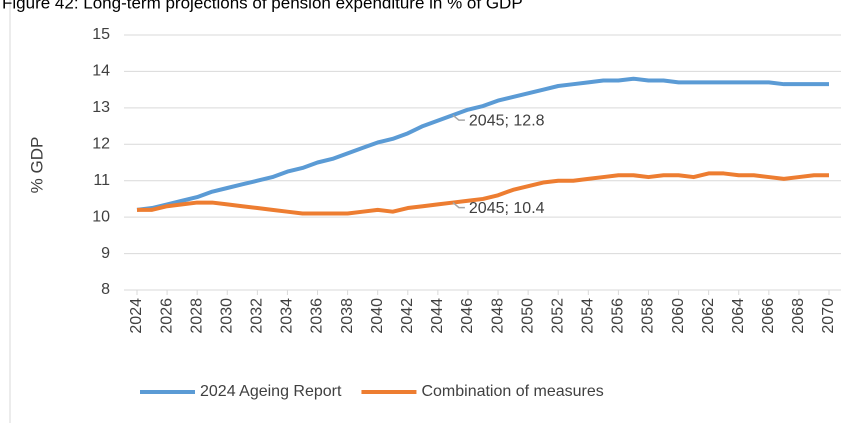 The height and width of the screenshot is (423, 857). Describe the element at coordinates (257, 316) in the screenshot. I see `x-tick-label: 2032` at that location.